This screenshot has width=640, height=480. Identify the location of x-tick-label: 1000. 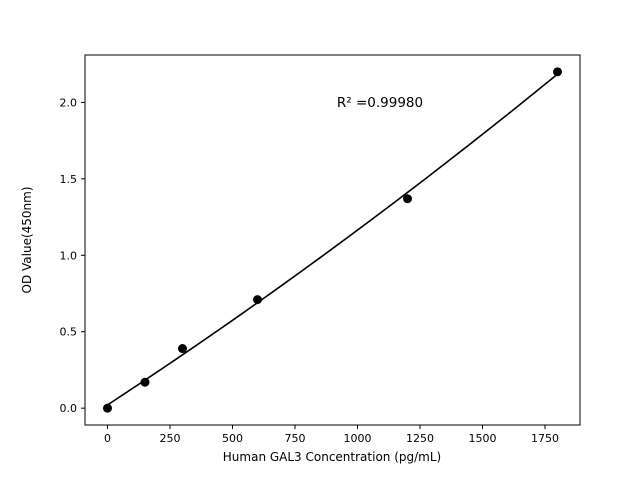
(358, 438).